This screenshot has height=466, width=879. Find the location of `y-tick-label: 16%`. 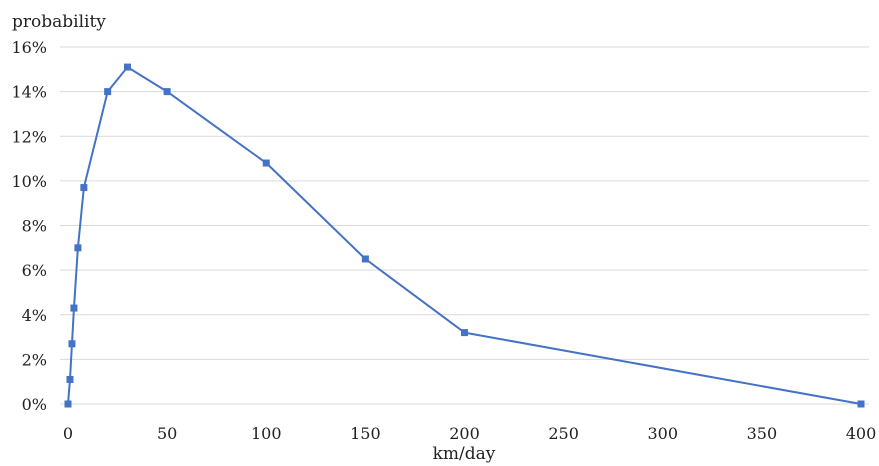

y-tick-label: 16% is located at coordinates (29, 47).